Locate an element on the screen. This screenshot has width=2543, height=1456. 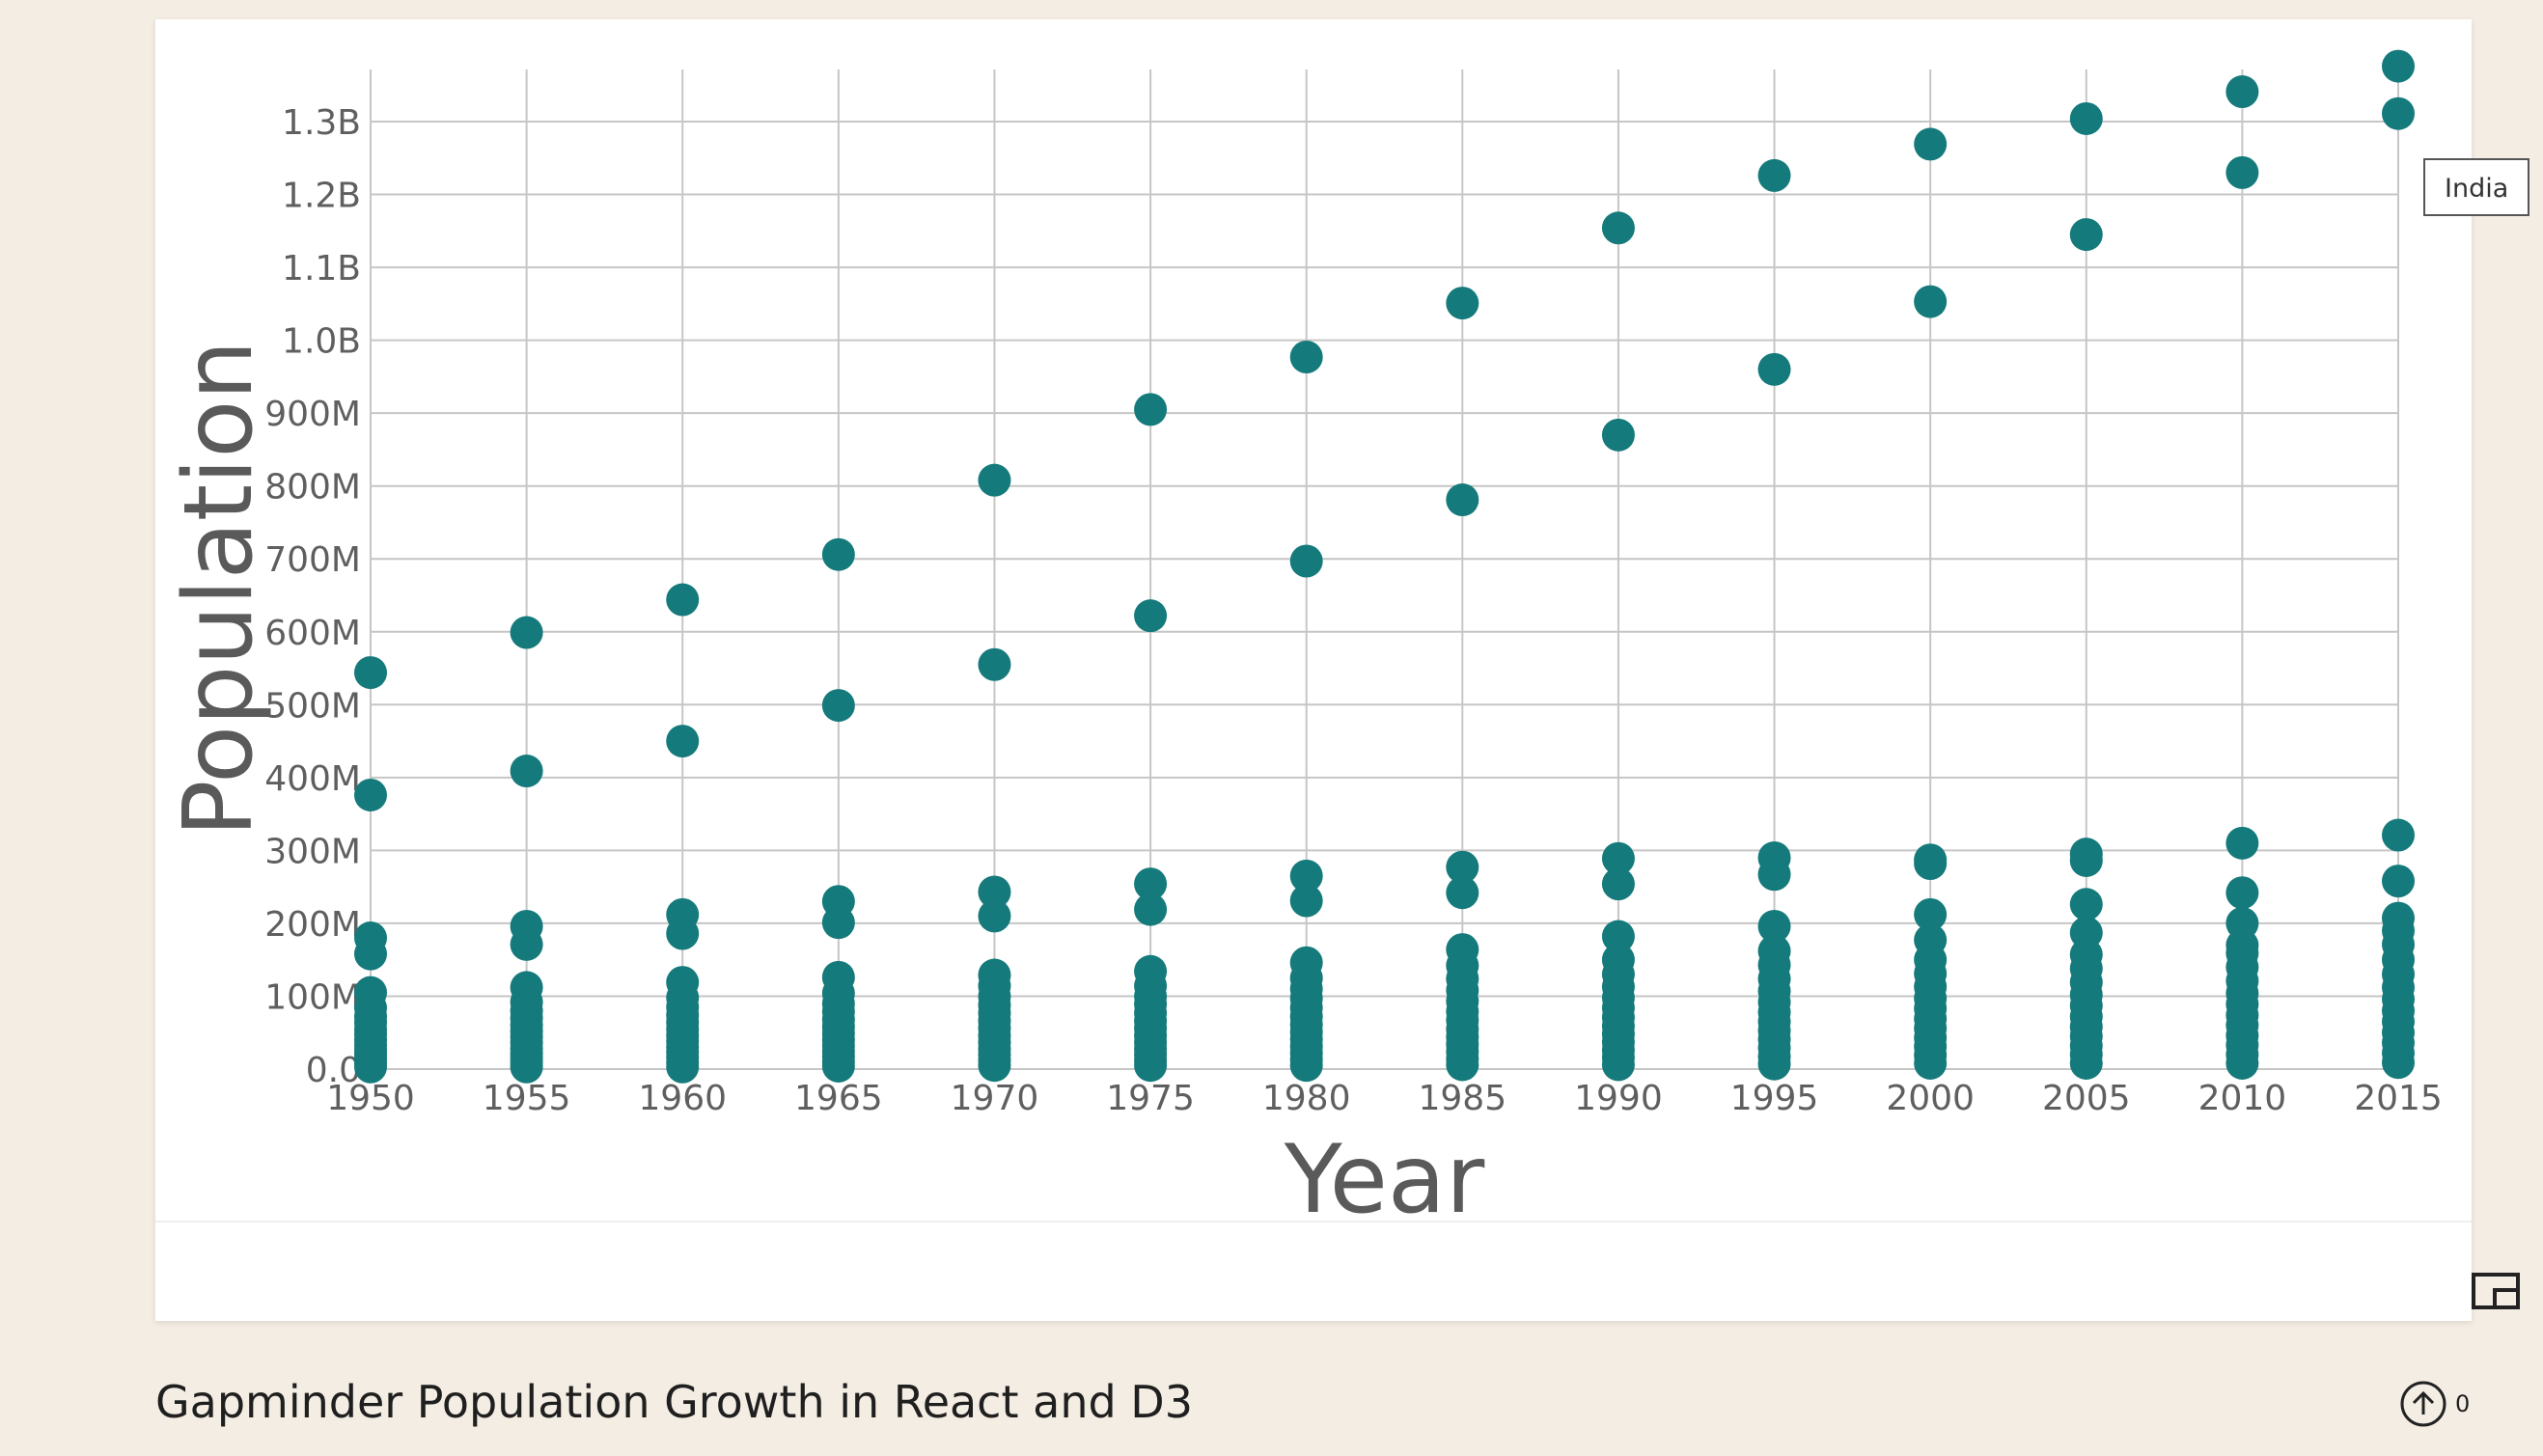
y-tick-label: 100M is located at coordinates (312, 997).